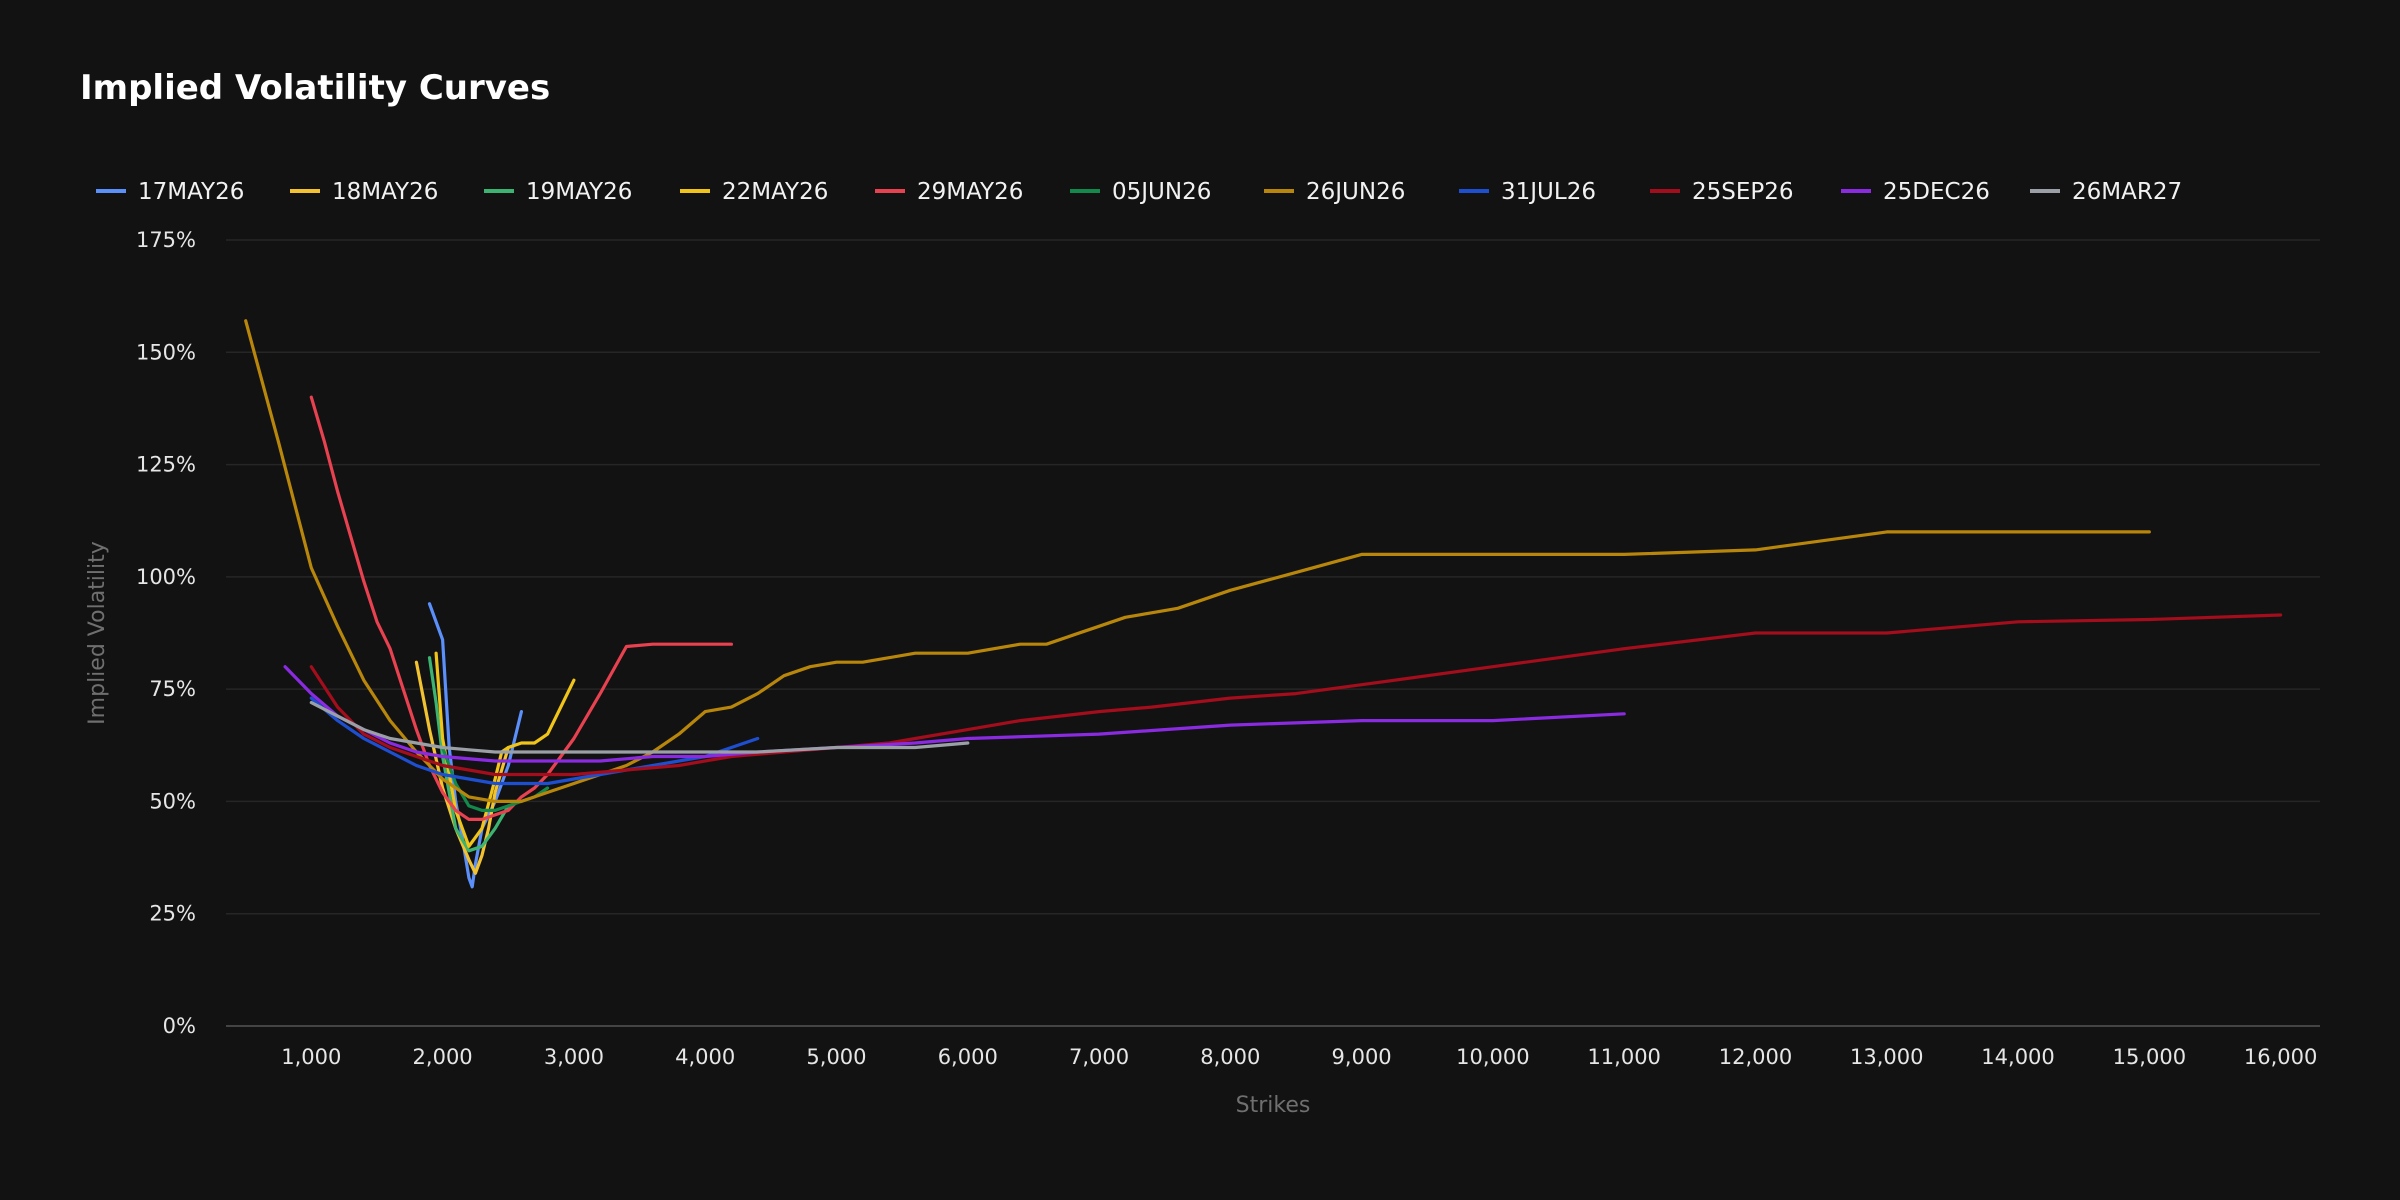  Describe the element at coordinates (1623, 1057) in the screenshot. I see `x-tick-label: 11,000` at that location.